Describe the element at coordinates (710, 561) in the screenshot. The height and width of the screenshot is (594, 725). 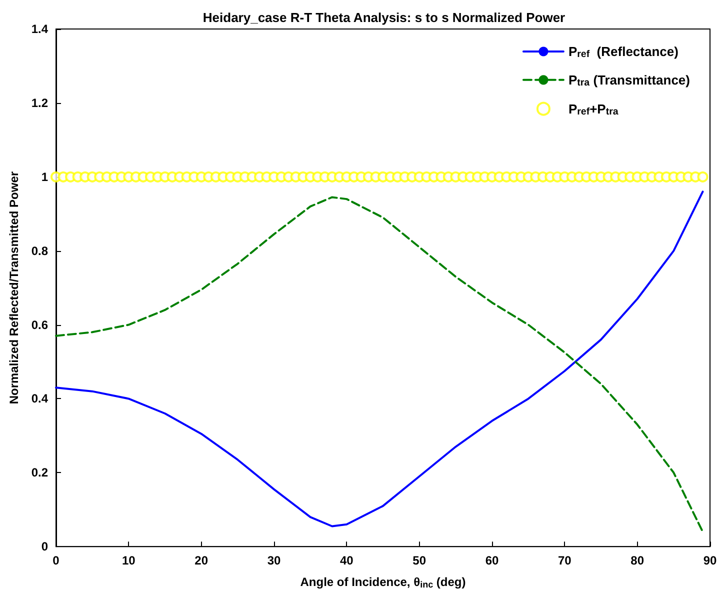
I see `x-tick-label: 90` at that location.